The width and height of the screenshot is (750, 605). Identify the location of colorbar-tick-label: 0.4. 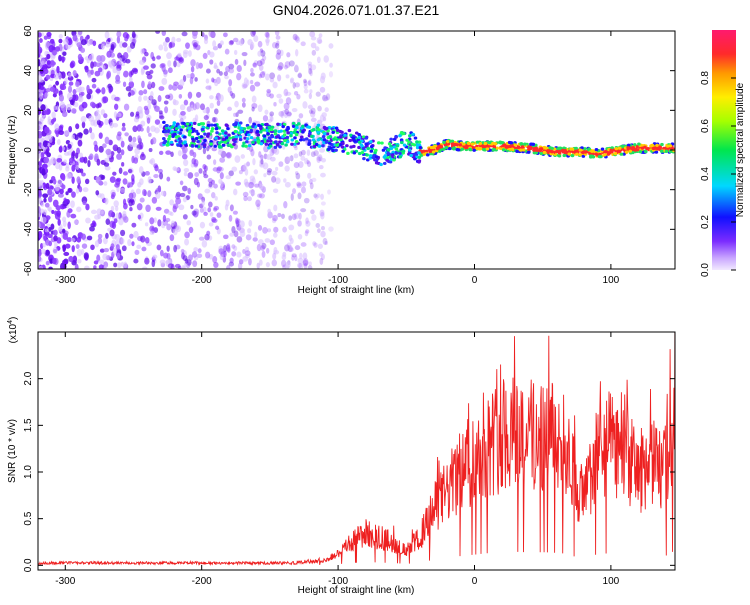
(705, 174).